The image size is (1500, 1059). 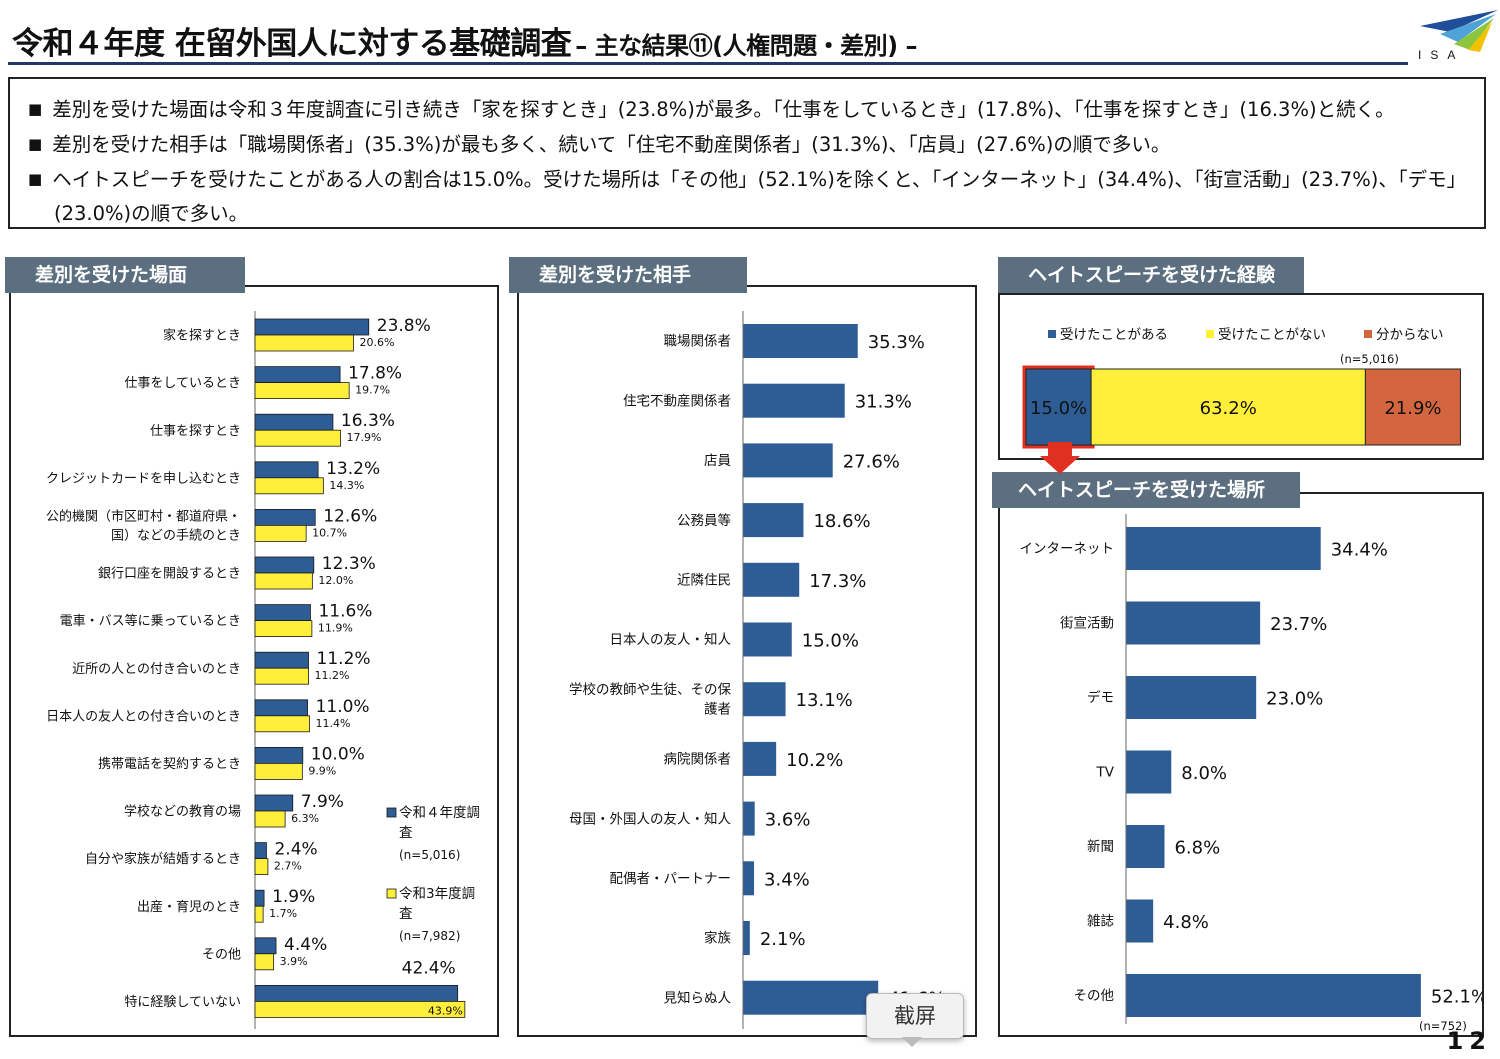 I want to click on category-label: その他, so click(x=221, y=954).